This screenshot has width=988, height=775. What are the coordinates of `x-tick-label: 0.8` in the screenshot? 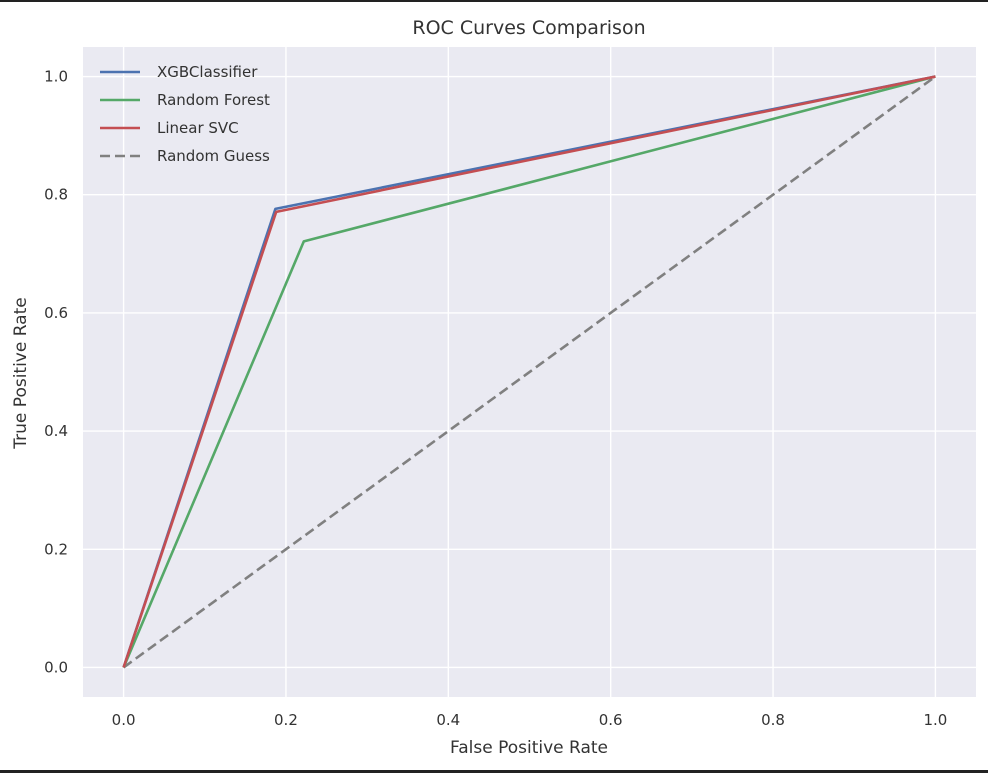 It's located at (773, 720).